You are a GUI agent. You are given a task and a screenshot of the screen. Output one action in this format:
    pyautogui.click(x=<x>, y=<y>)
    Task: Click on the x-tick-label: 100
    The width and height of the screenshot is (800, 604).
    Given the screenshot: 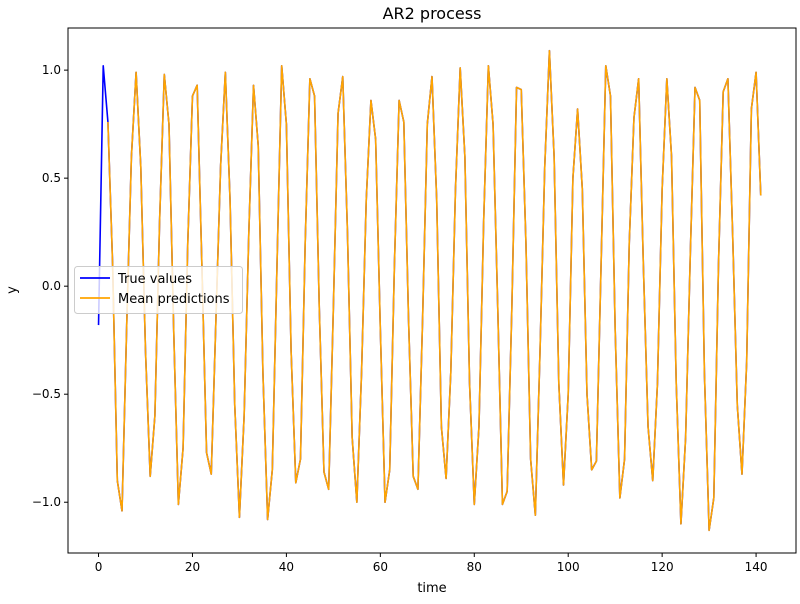 What is the action you would take?
    pyautogui.click(x=568, y=567)
    